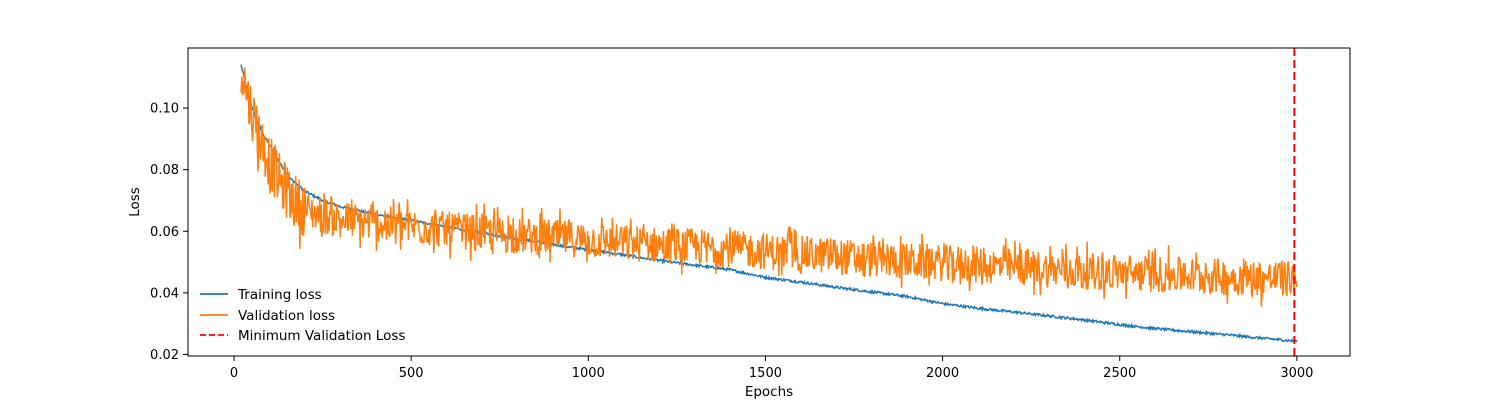  I want to click on y-axis-label: Loss, so click(135, 202).